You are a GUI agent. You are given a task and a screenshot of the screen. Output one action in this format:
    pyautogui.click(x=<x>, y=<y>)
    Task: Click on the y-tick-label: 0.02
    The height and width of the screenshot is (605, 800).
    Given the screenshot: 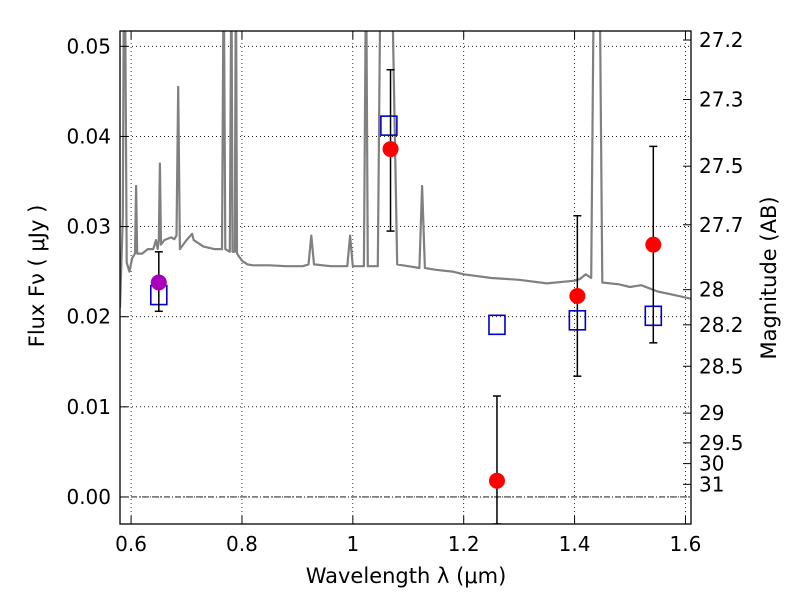 What is the action you would take?
    pyautogui.click(x=88, y=317)
    